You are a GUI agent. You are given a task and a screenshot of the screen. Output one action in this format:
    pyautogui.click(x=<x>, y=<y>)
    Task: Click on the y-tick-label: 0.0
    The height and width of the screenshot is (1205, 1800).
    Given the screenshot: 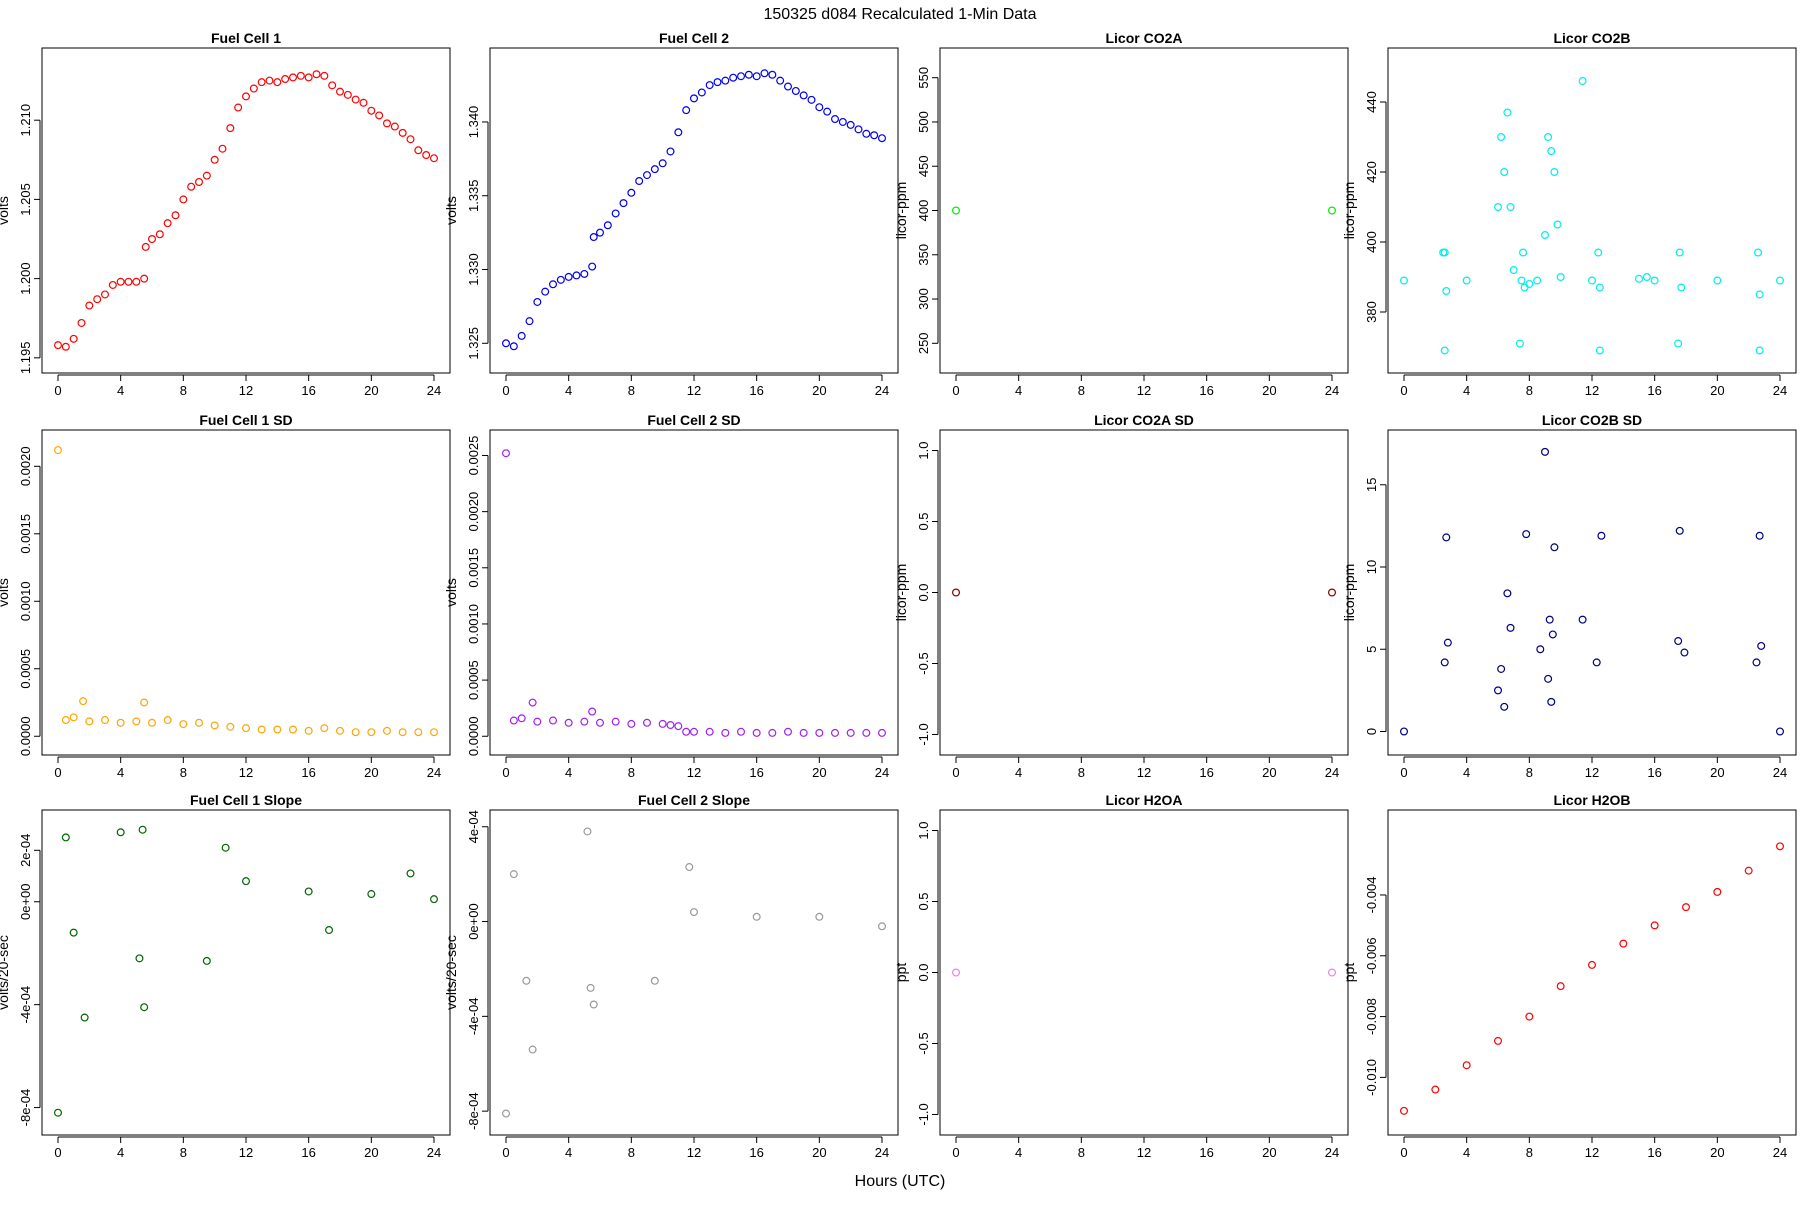 What is the action you would take?
    pyautogui.click(x=923, y=592)
    